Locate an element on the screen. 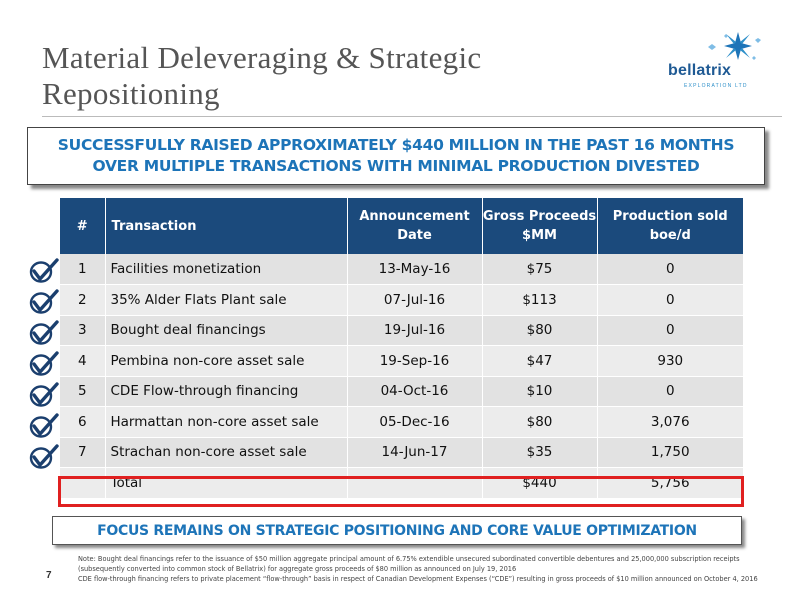  table-total-row: Total $440 5,756 is located at coordinates (401, 483).